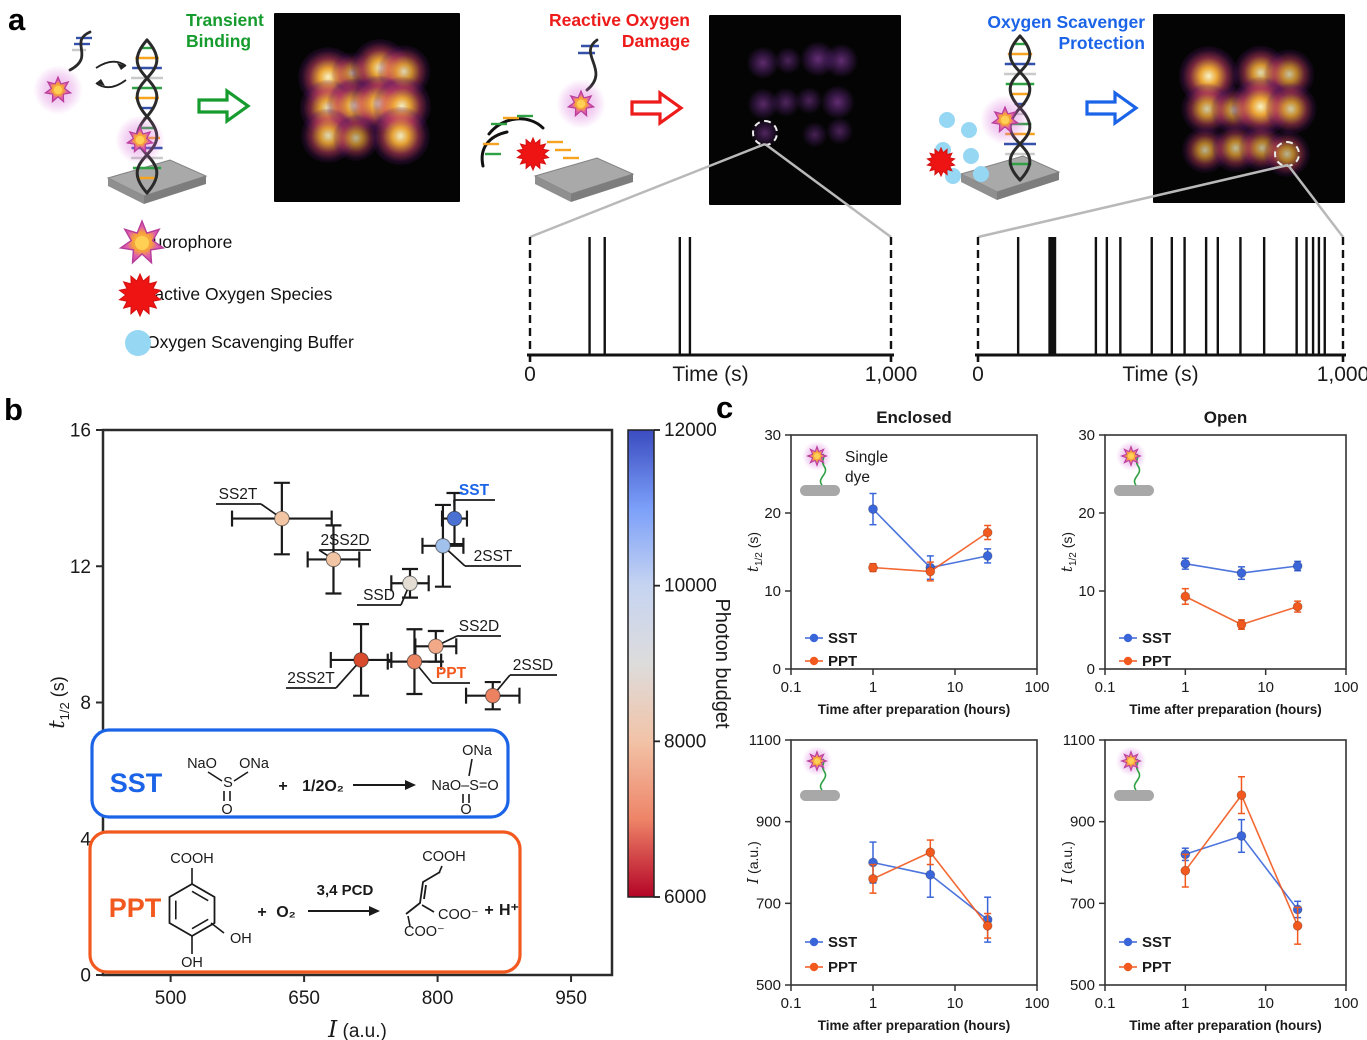  I want to click on transient-binding-title: Transient Binding, so click(225, 30).